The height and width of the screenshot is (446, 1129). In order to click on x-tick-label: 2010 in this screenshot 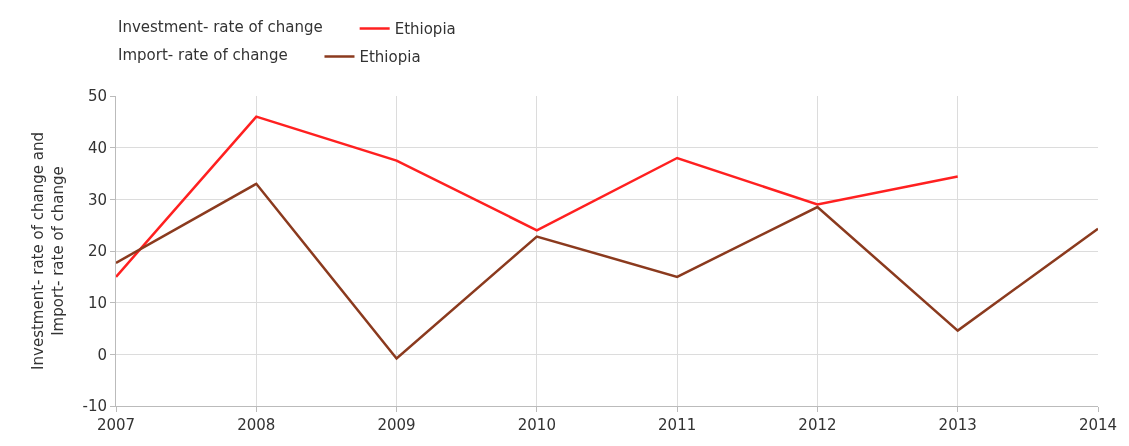, I will do `click(536, 425)`.